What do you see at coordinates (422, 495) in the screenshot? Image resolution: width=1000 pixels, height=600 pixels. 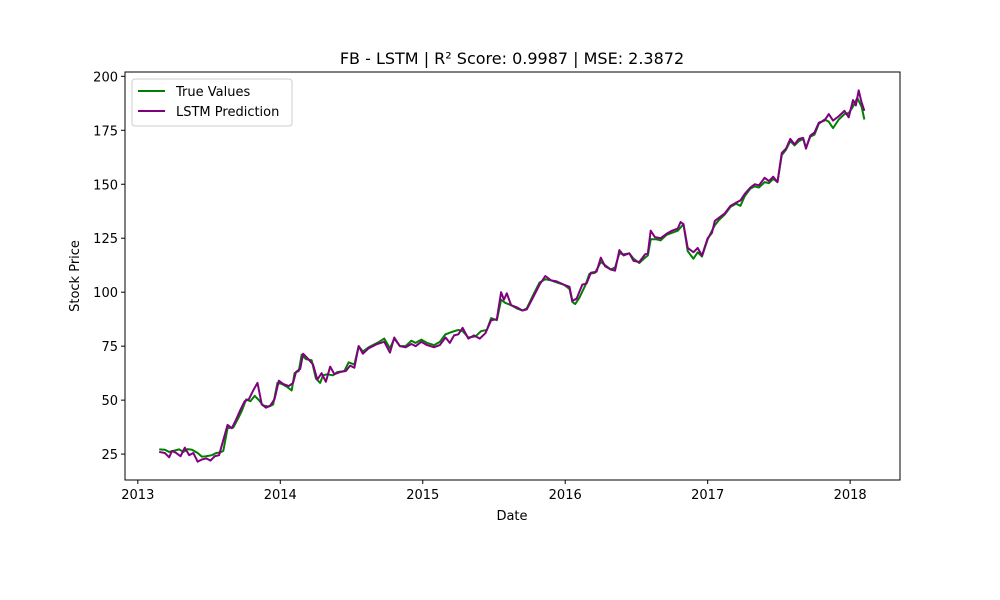 I see `x-tick-label: 2015` at bounding box center [422, 495].